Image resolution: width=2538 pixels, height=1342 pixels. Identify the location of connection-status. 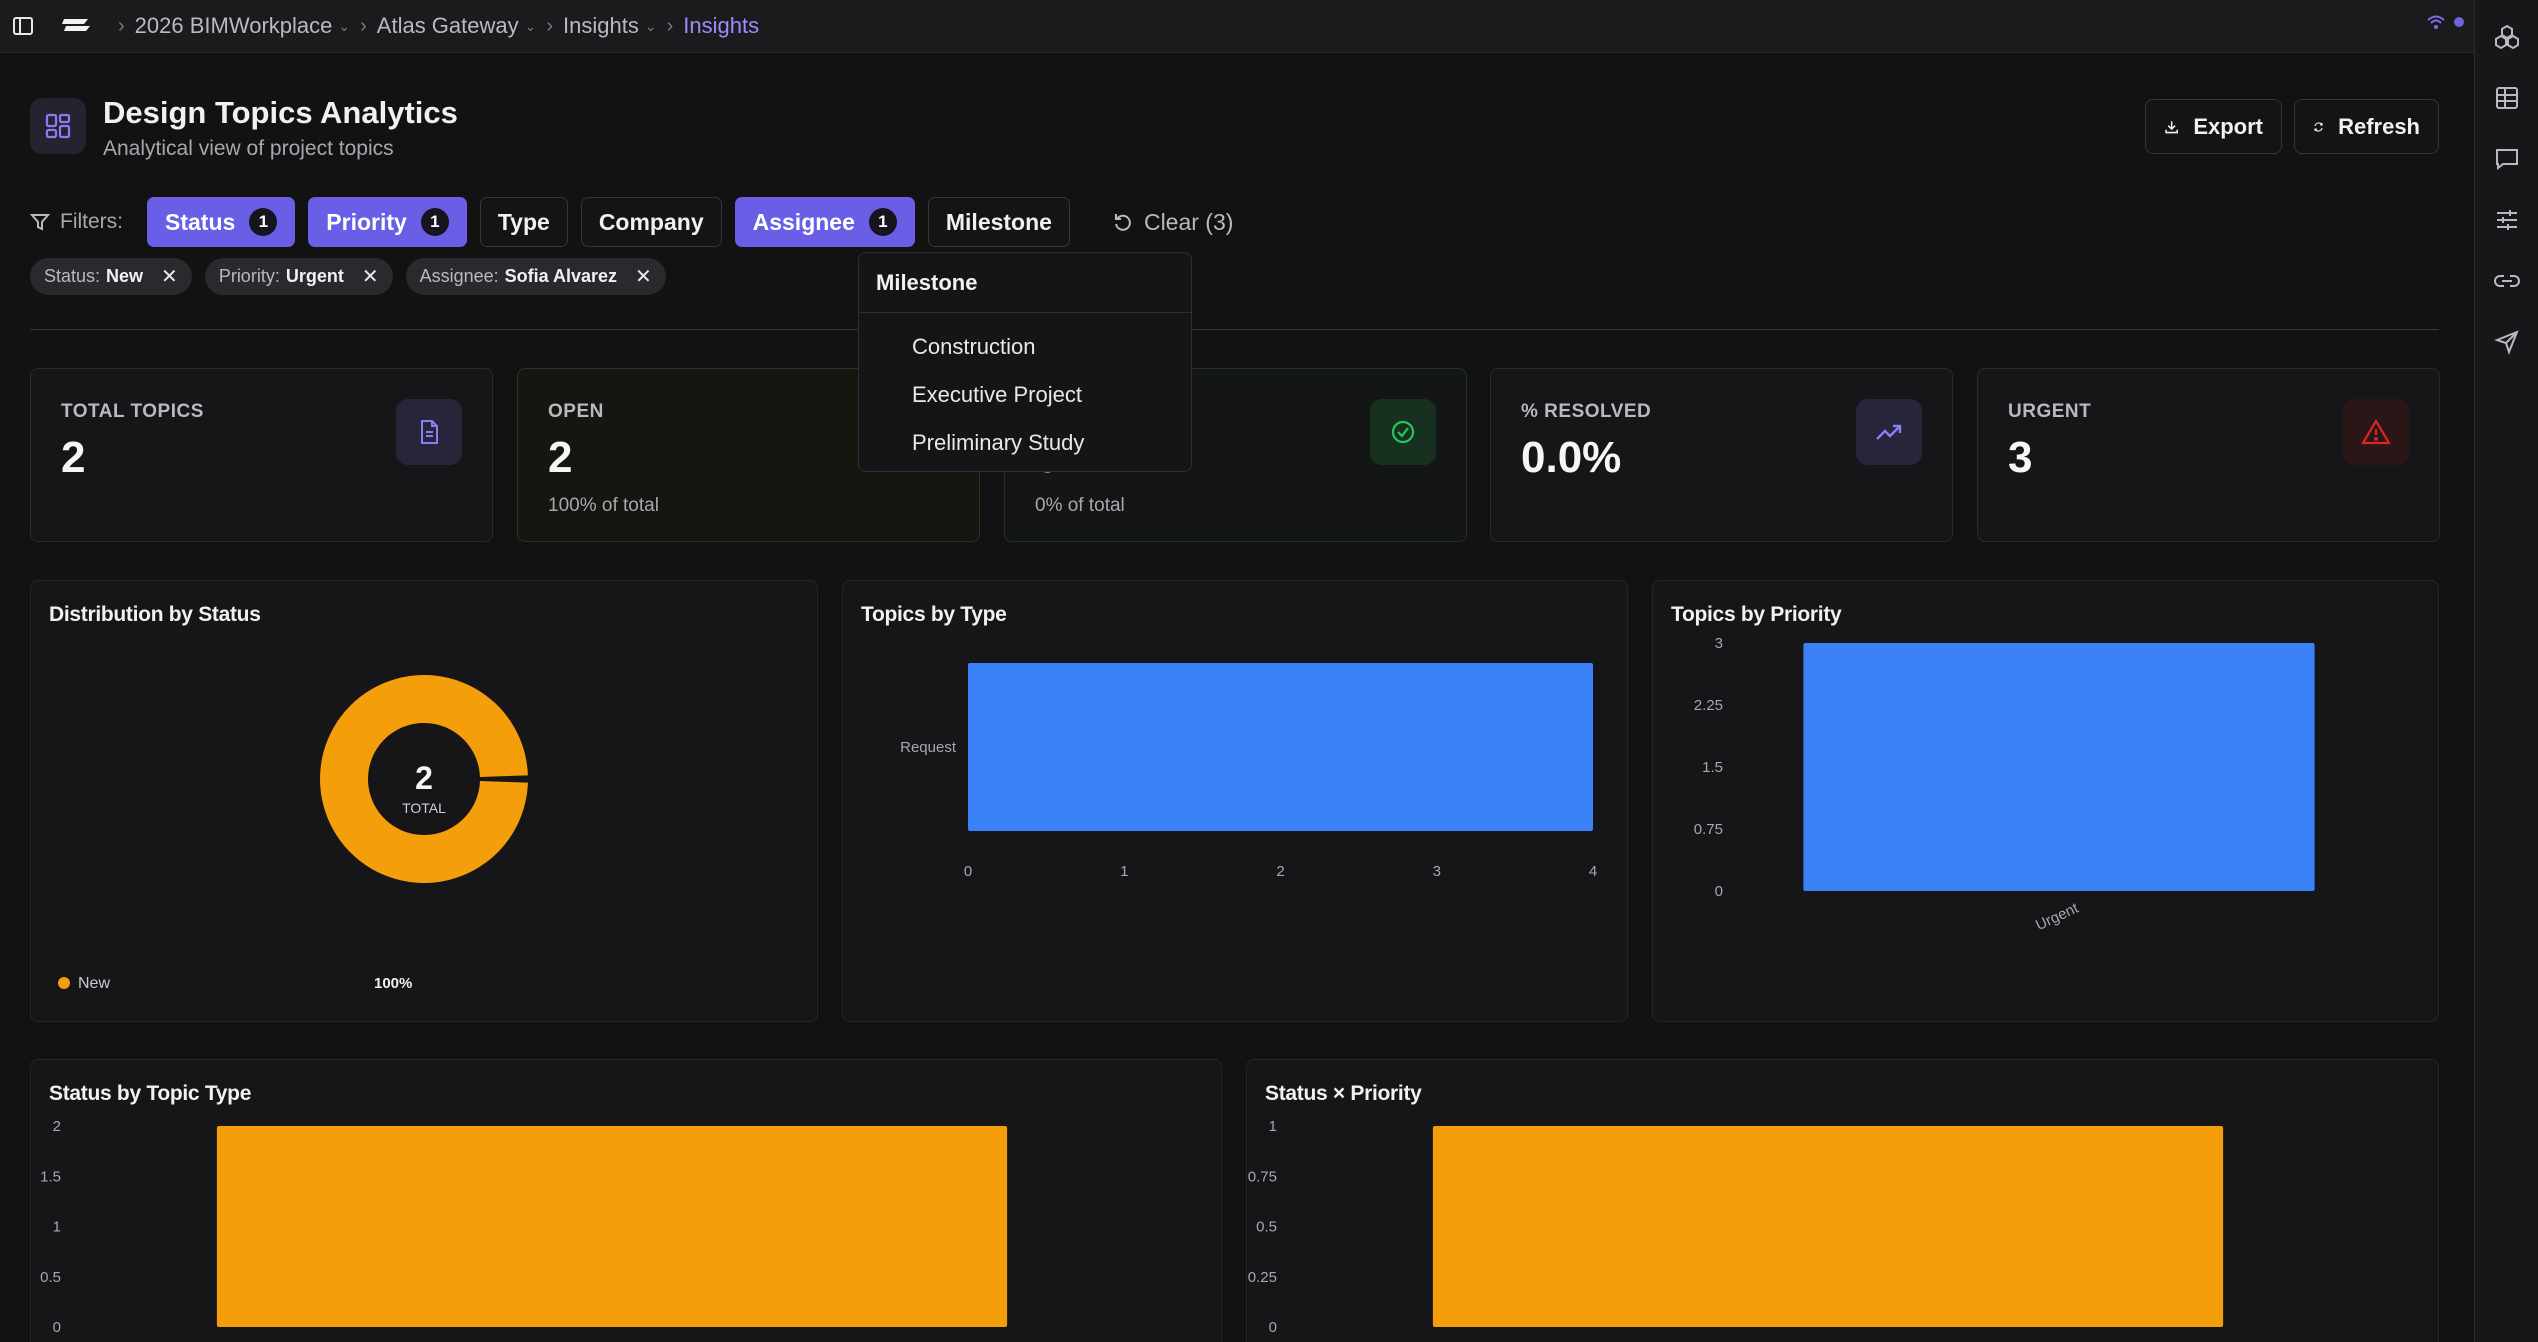
(2445, 22).